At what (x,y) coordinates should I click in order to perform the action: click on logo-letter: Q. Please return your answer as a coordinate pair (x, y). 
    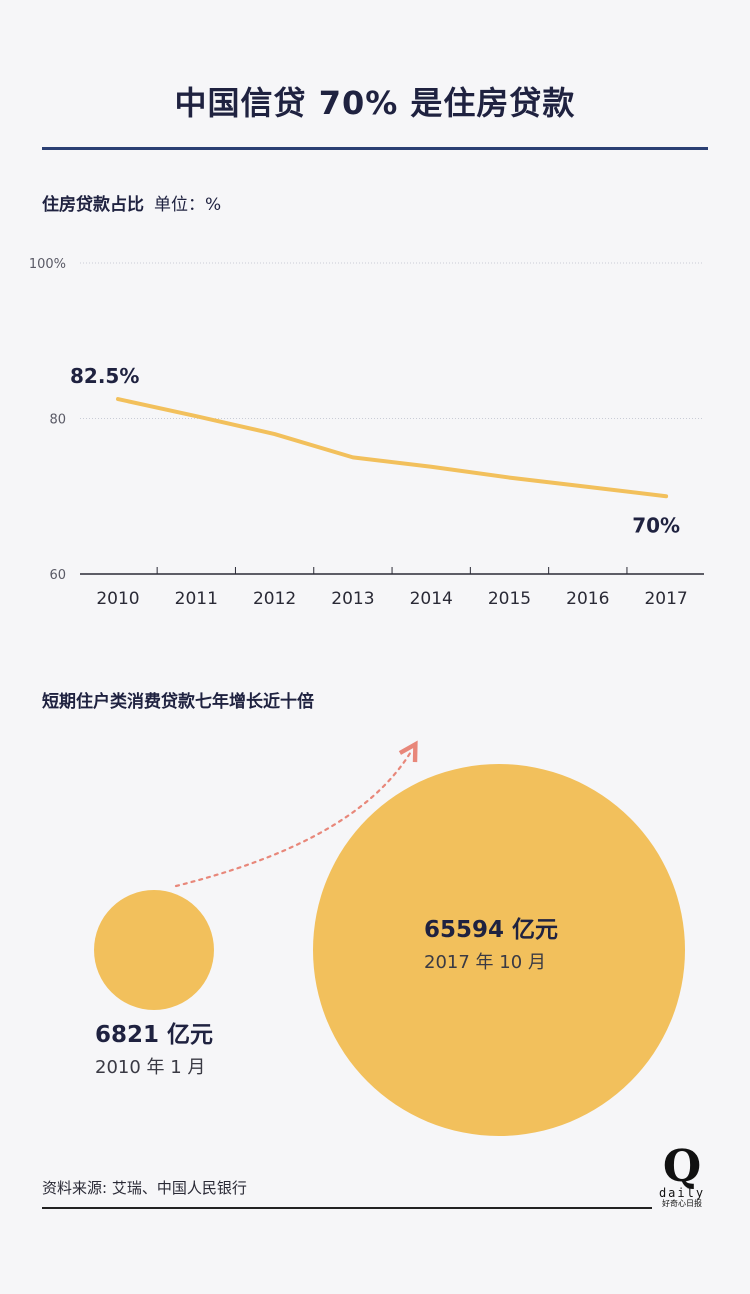
    Looking at the image, I should click on (682, 1166).